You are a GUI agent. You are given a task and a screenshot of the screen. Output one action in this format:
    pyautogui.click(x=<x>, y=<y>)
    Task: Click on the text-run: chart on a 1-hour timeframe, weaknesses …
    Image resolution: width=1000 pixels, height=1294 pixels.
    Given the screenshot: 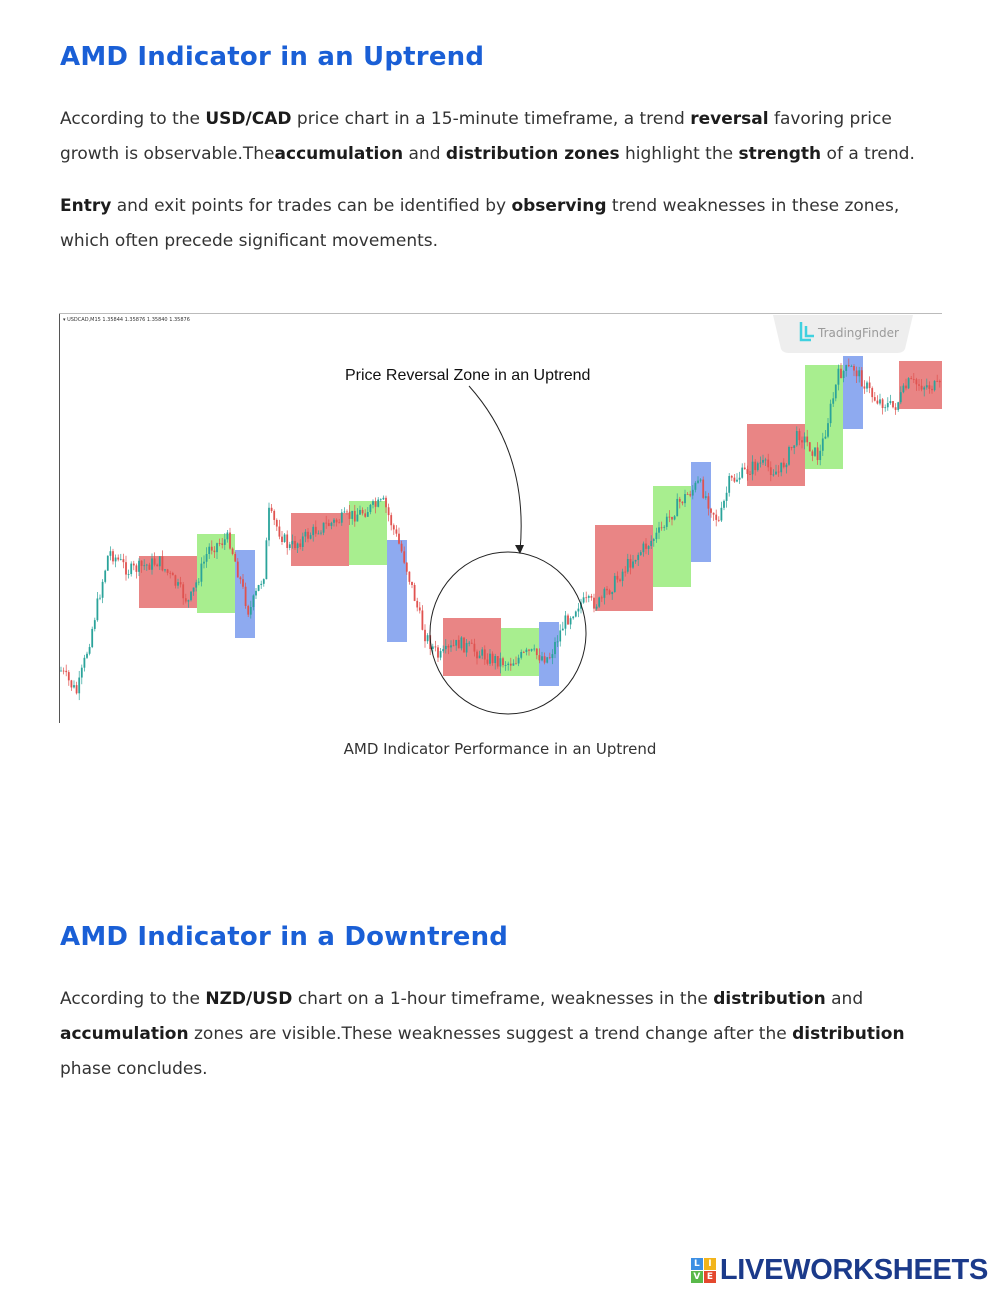 What is the action you would take?
    pyautogui.click(x=503, y=999)
    